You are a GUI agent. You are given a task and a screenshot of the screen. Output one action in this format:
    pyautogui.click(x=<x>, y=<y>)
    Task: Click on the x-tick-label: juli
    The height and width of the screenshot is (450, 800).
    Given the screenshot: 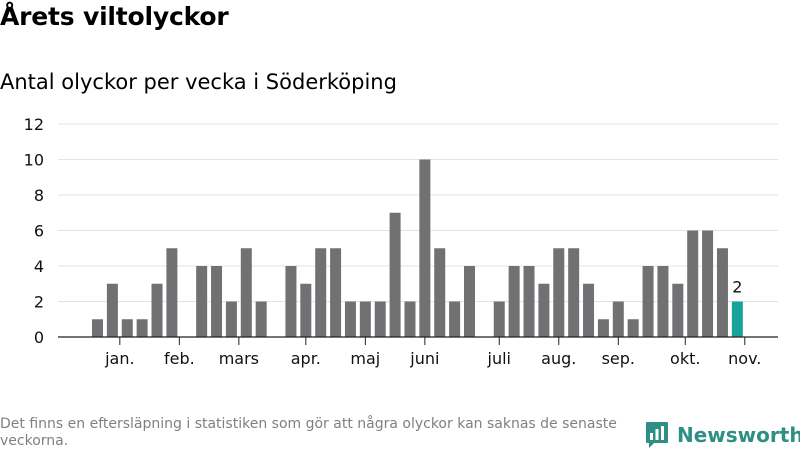 What is the action you would take?
    pyautogui.click(x=499, y=358)
    